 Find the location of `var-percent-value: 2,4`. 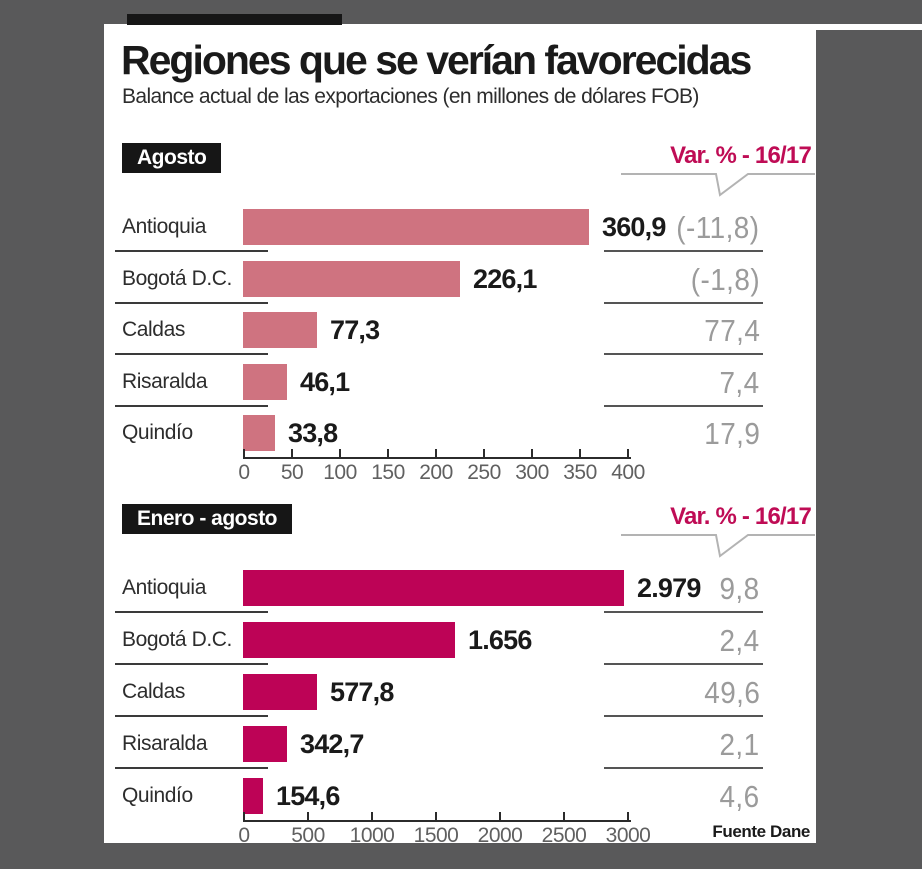

var-percent-value: 2,4 is located at coordinates (739, 640).